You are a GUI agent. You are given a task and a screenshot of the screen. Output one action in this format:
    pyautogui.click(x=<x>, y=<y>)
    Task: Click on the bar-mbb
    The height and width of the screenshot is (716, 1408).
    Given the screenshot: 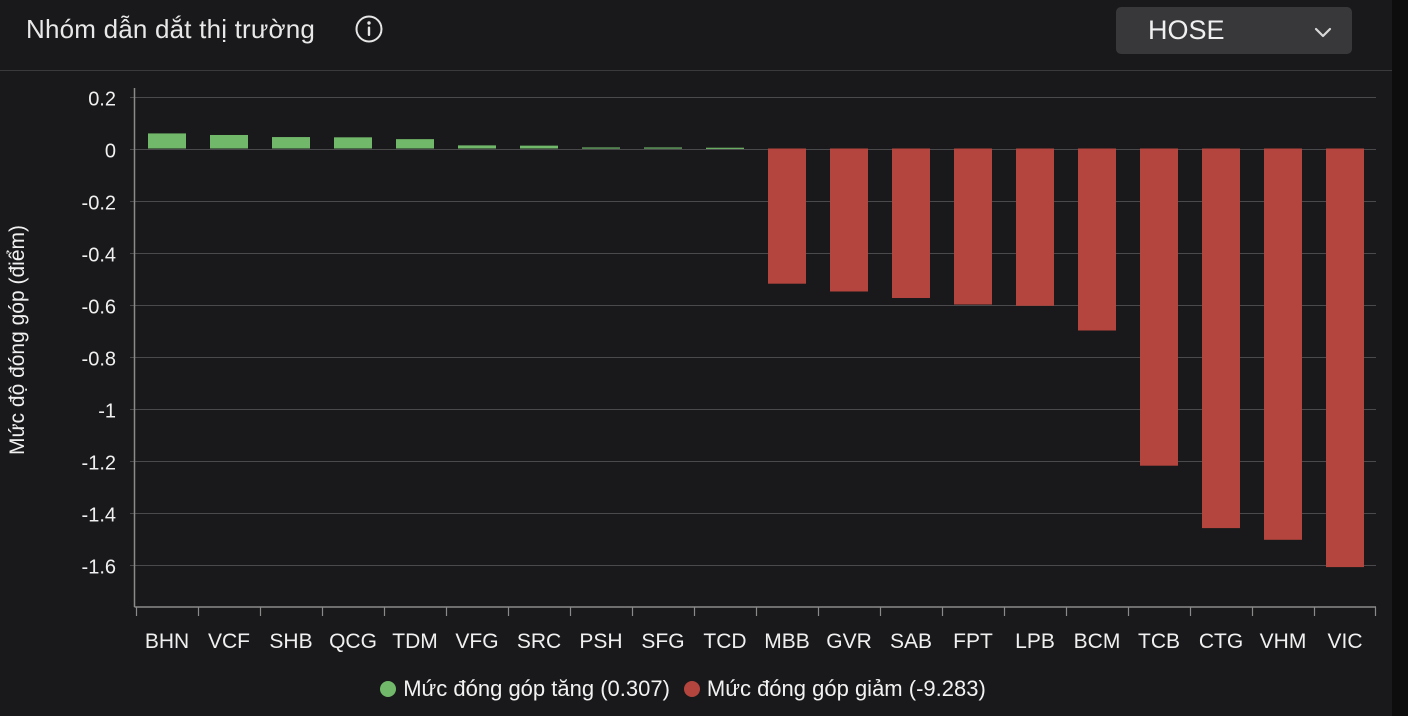 What is the action you would take?
    pyautogui.click(x=787, y=216)
    